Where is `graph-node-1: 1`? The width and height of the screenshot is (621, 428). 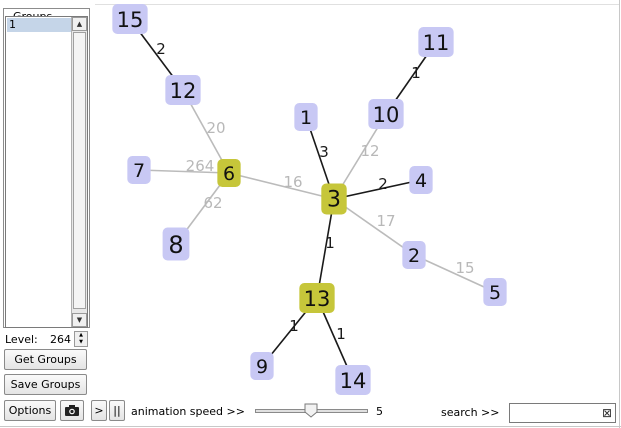 graph-node-1: 1 is located at coordinates (306, 117).